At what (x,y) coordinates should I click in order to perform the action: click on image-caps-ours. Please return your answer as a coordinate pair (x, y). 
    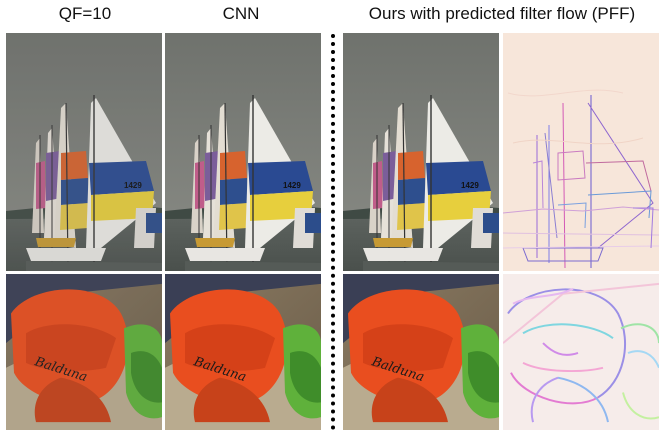
    Looking at the image, I should click on (421, 352).